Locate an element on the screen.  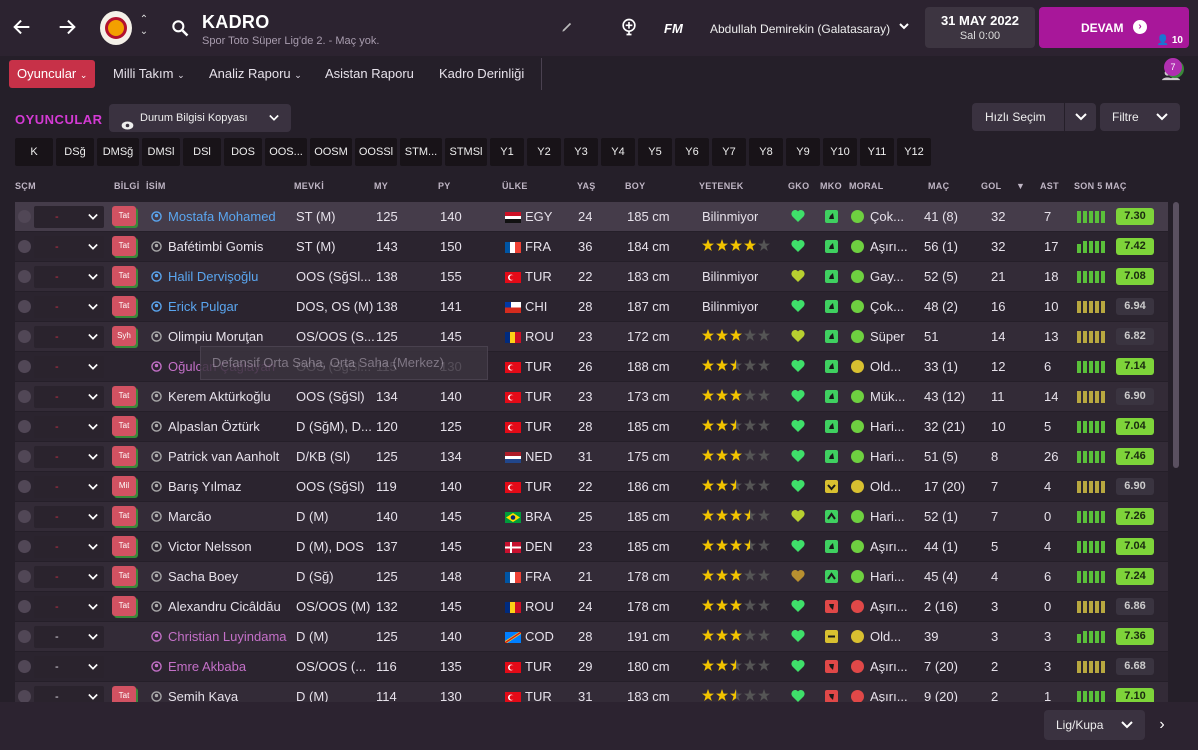
fm-logo: FM is located at coordinates (673, 28).